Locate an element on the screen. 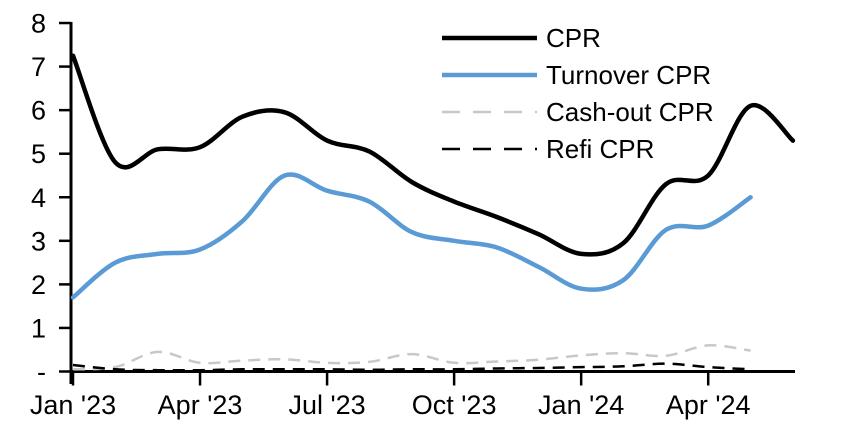 The image size is (852, 430). y-tick-label: - is located at coordinates (41, 372).